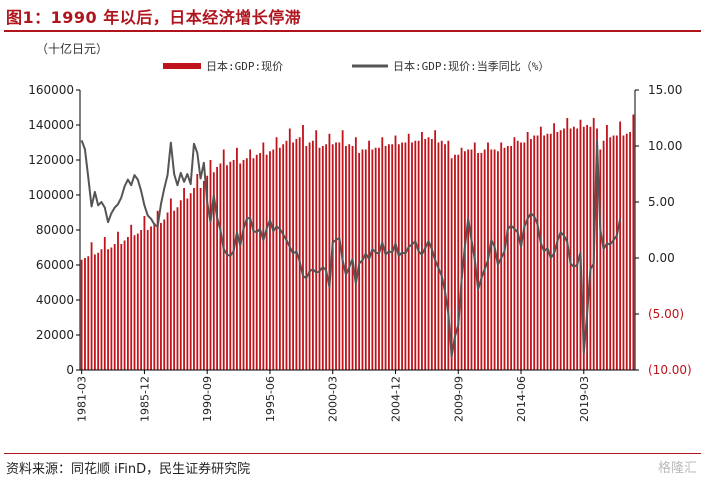 The width and height of the screenshot is (705, 484). Describe the element at coordinates (666, 314) in the screenshot. I see `right-tick-label: (5.00)` at that location.